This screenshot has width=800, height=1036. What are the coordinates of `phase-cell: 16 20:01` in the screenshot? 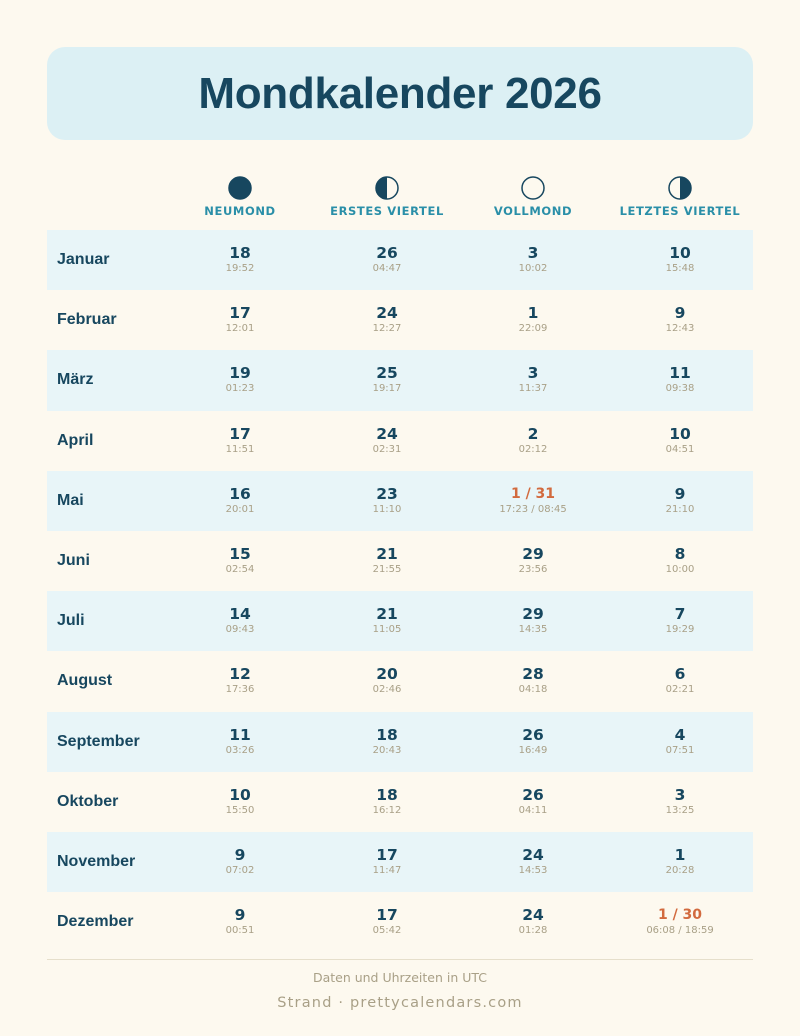 It's located at (240, 501).